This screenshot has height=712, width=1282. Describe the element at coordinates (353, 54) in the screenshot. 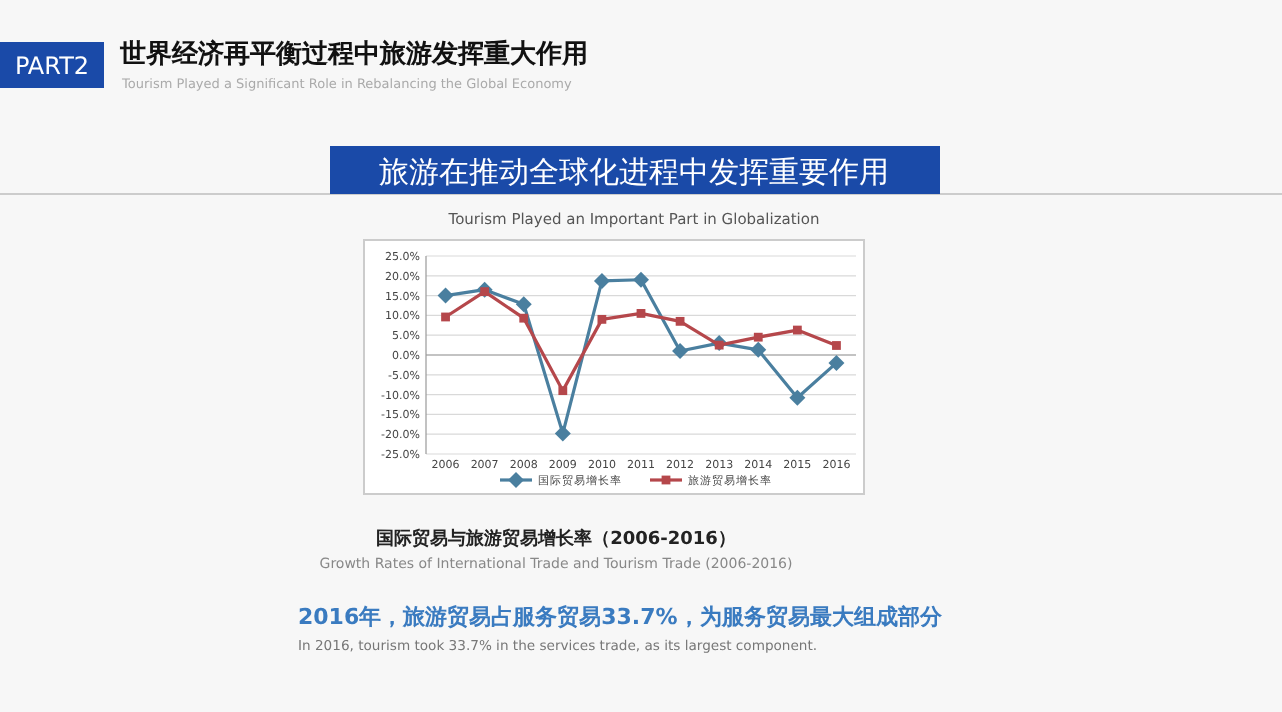

I see `text: 世界经济再平衡过程中旅游发挥重大作用` at that location.